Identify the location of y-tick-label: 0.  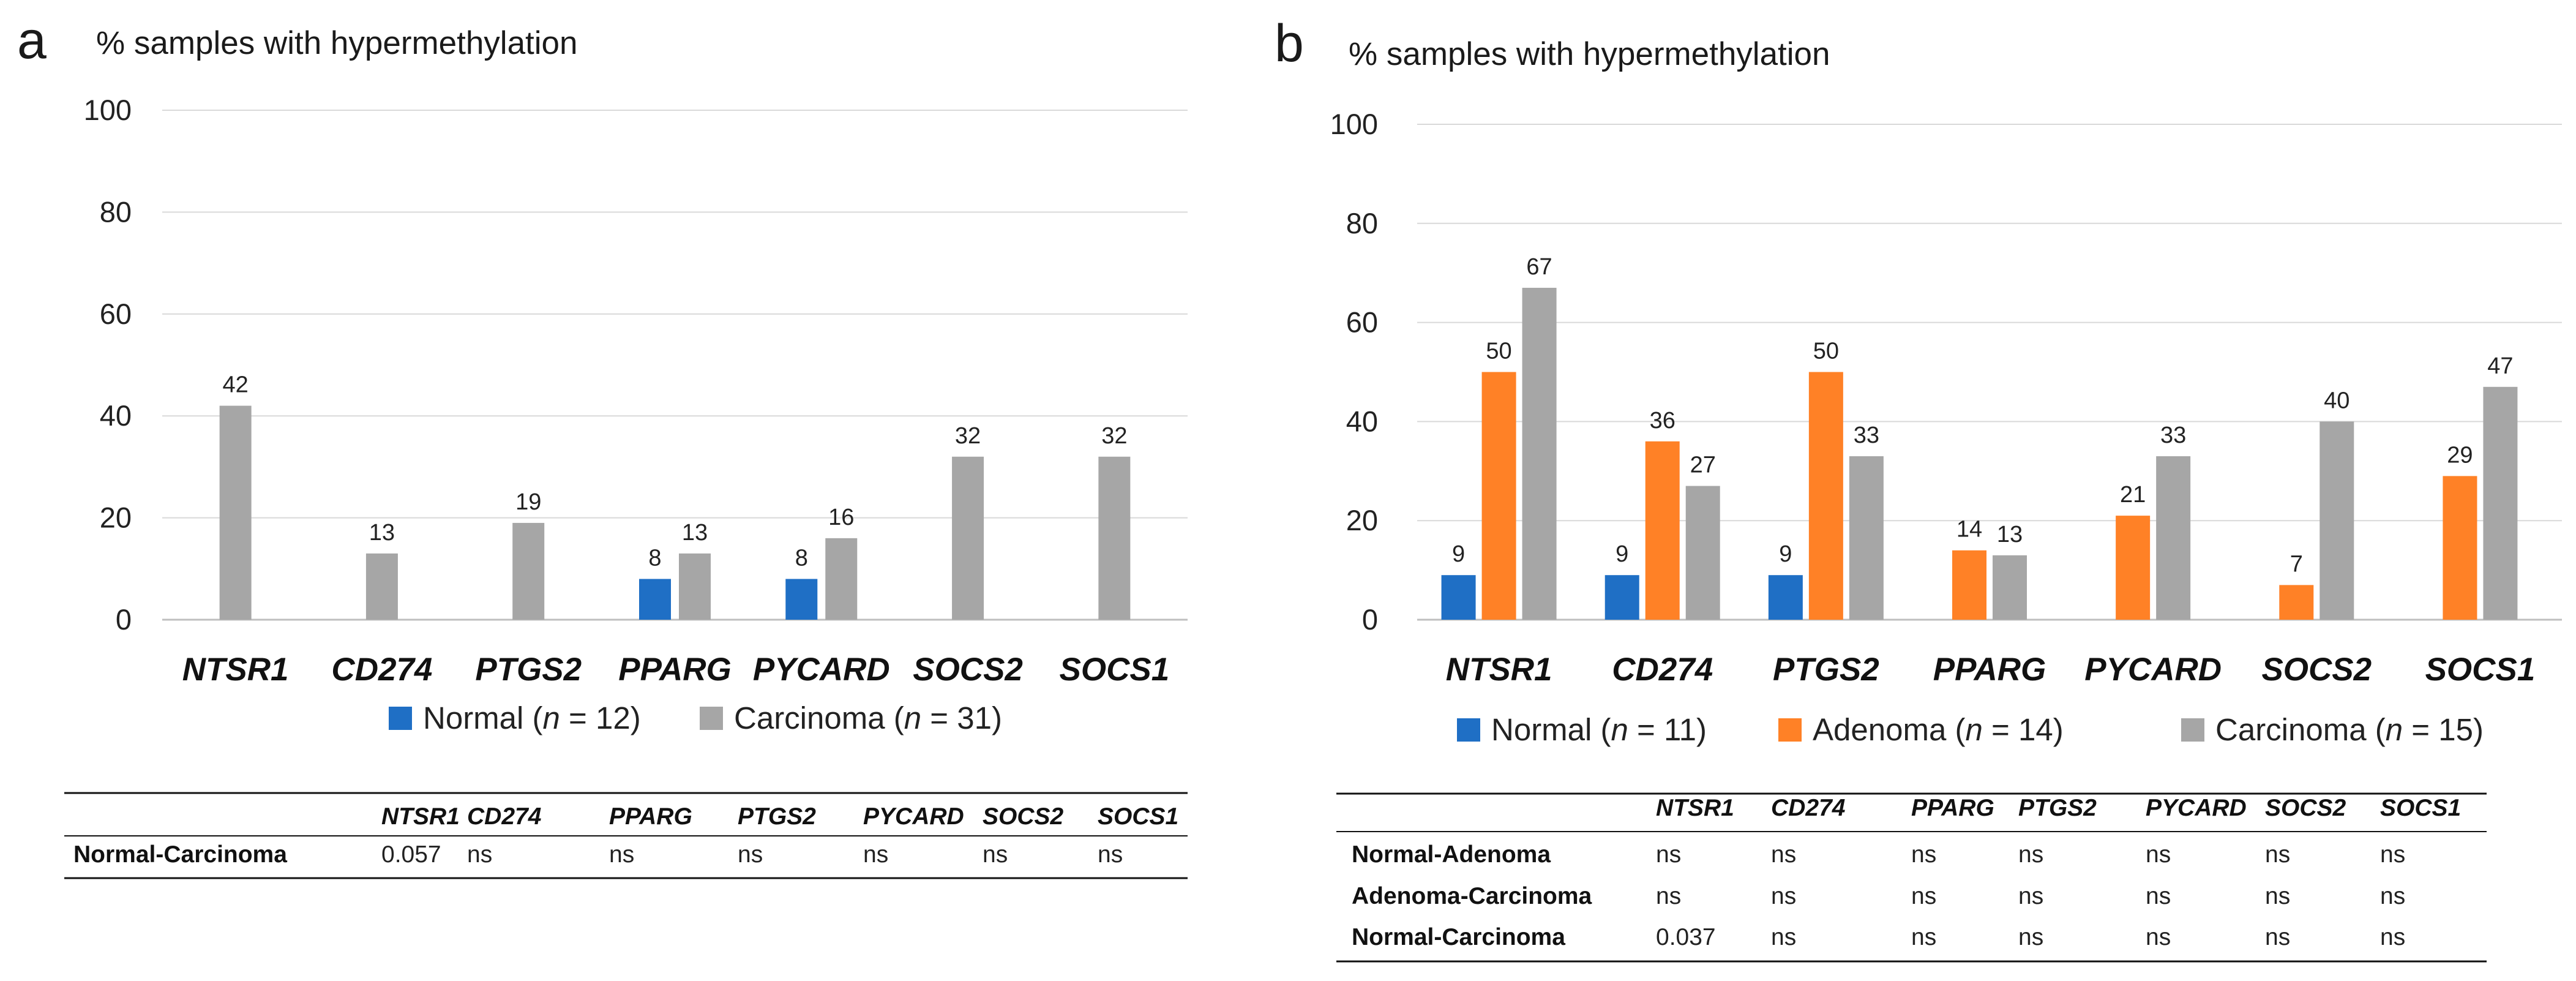
(1370, 619).